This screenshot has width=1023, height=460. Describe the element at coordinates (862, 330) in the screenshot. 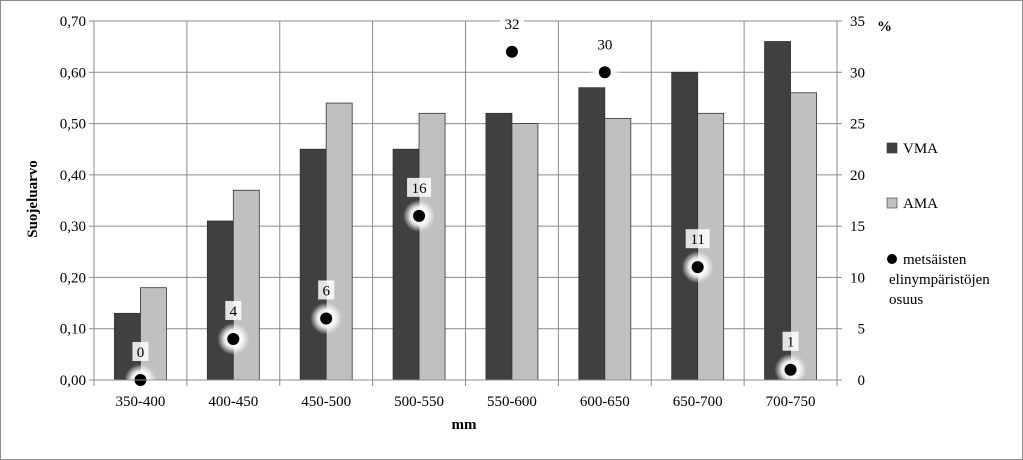

I see `y2-tick-label: 5` at that location.